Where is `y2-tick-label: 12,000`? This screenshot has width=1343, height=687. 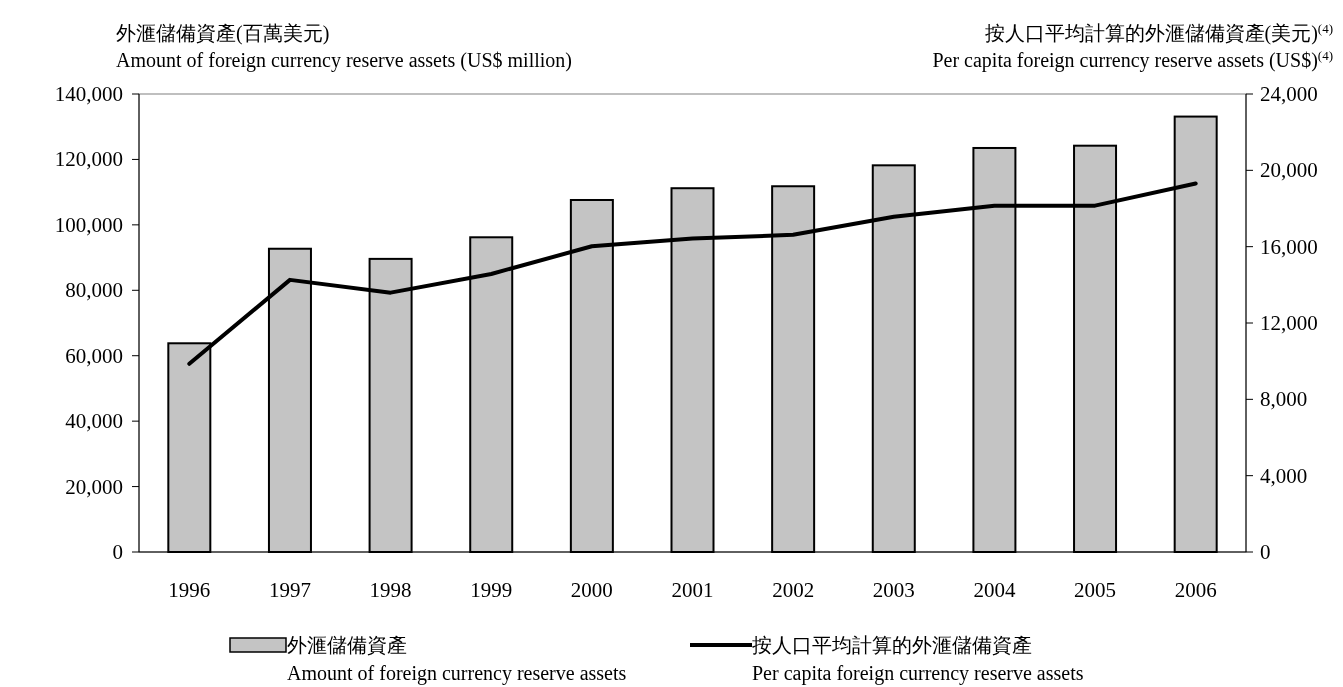 y2-tick-label: 12,000 is located at coordinates (1289, 323).